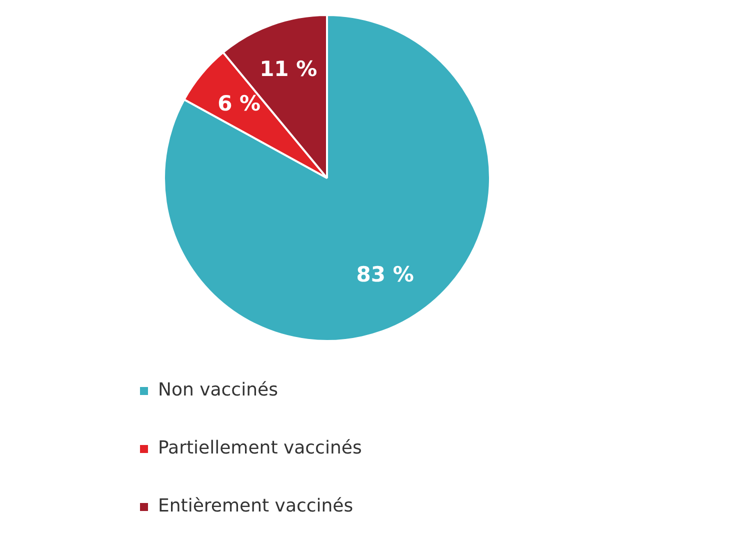 The height and width of the screenshot is (536, 755). What do you see at coordinates (256, 506) in the screenshot?
I see `legend-label: Entièrement vaccinés` at bounding box center [256, 506].